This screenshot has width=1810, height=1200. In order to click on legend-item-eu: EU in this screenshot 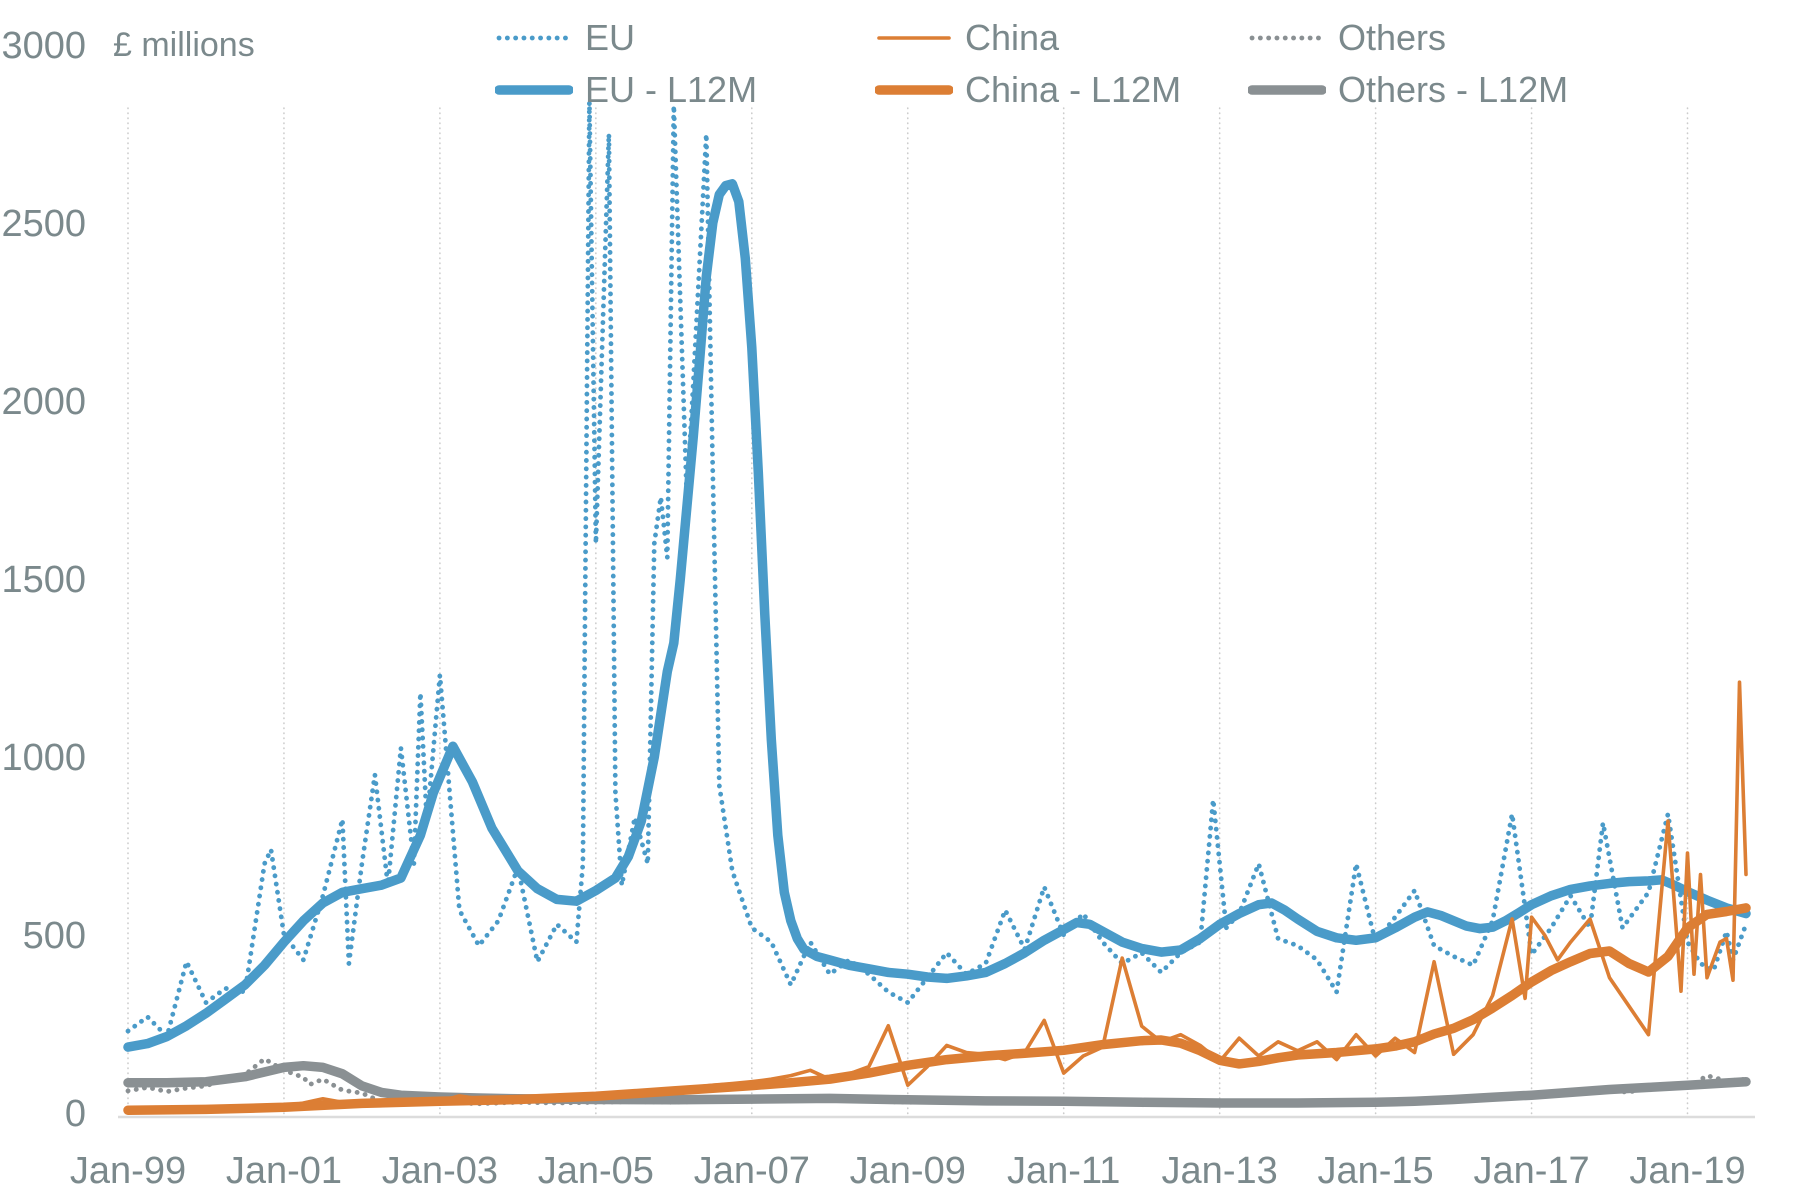, I will do `click(565, 37)`.